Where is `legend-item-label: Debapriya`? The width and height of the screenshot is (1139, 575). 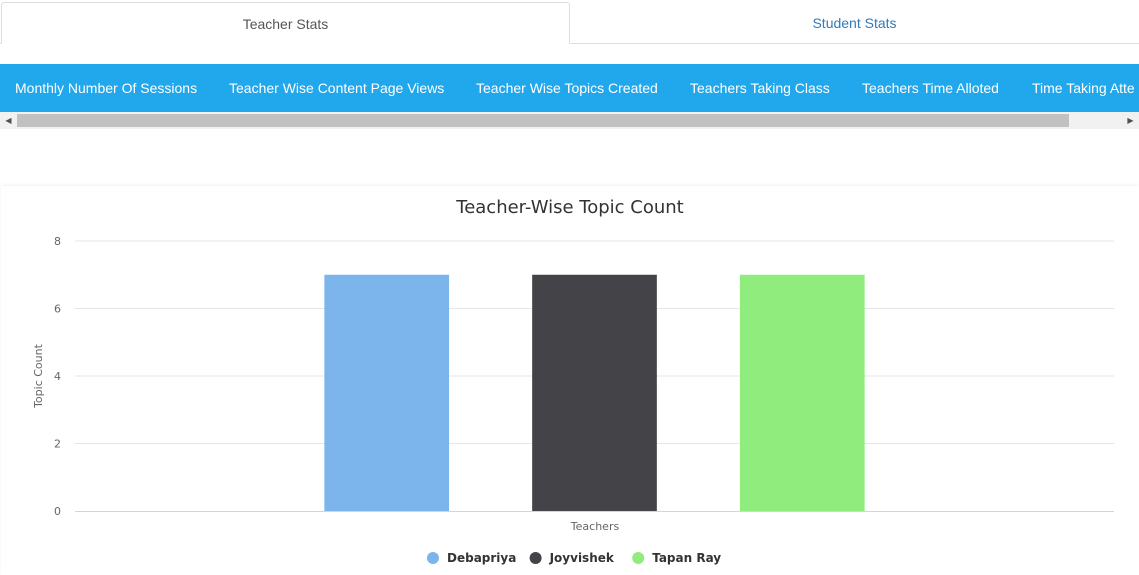 legend-item-label: Debapriya is located at coordinates (481, 558).